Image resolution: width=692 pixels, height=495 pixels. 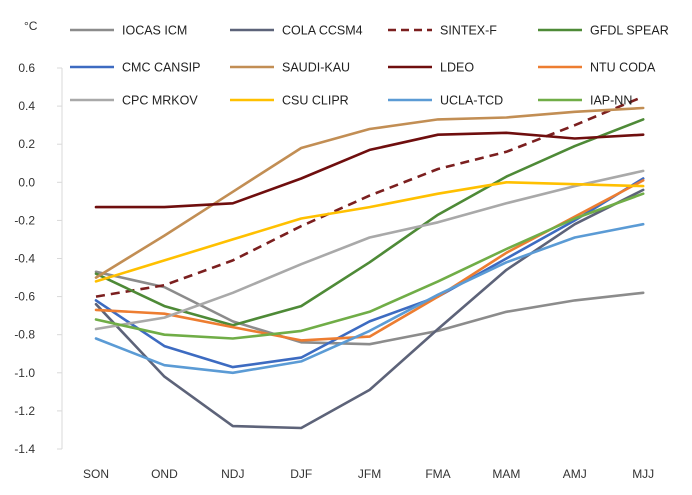 I want to click on legend-item-cmc-cansip: CMC CANSIP, so click(x=135, y=68).